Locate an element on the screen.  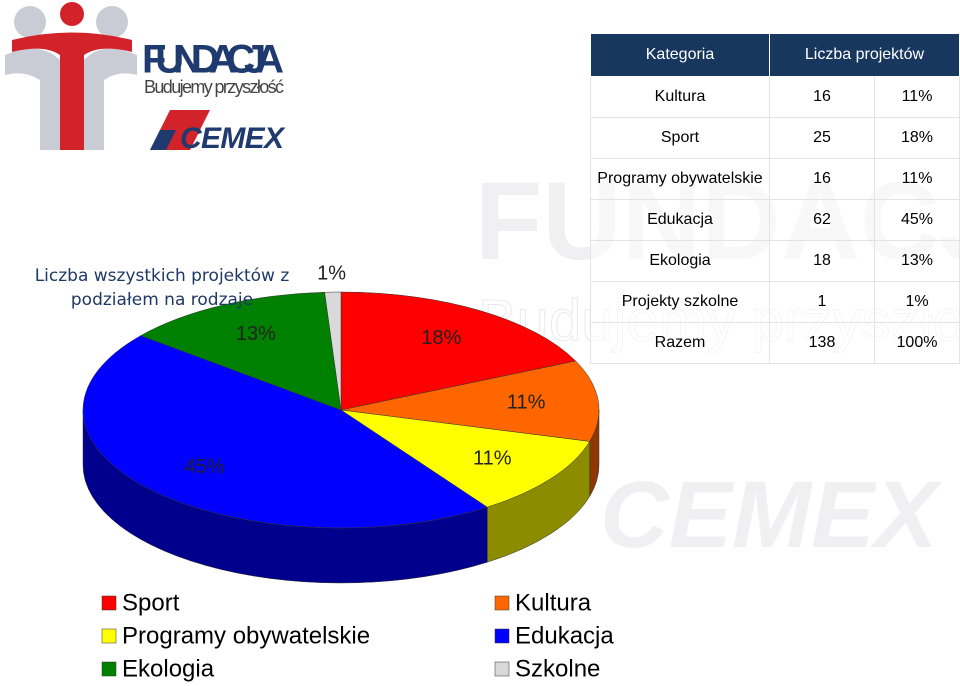
table-cell: 45% is located at coordinates (917, 220).